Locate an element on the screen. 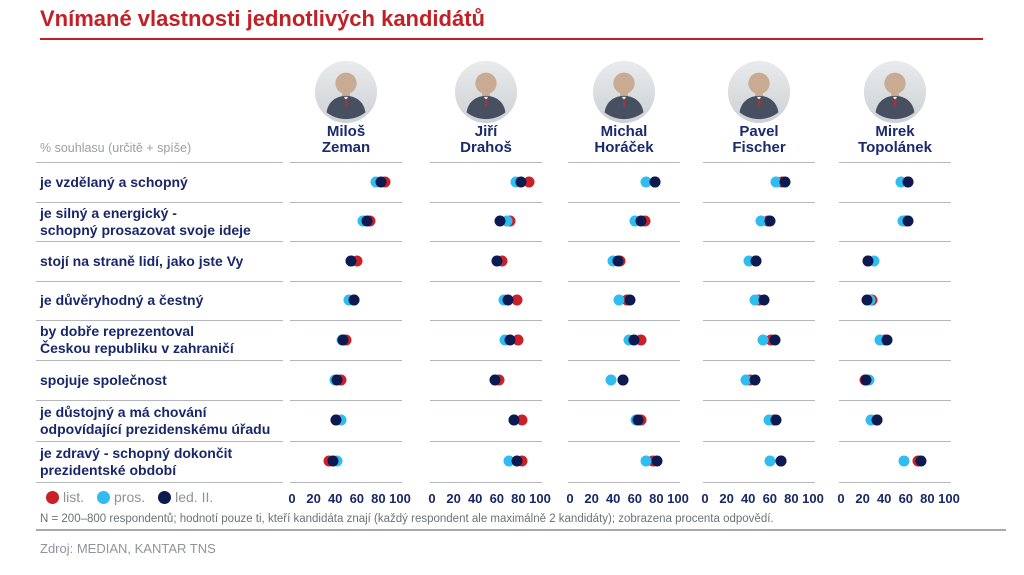 This screenshot has height=575, width=1024. candidate-photo-fischer is located at coordinates (759, 92).